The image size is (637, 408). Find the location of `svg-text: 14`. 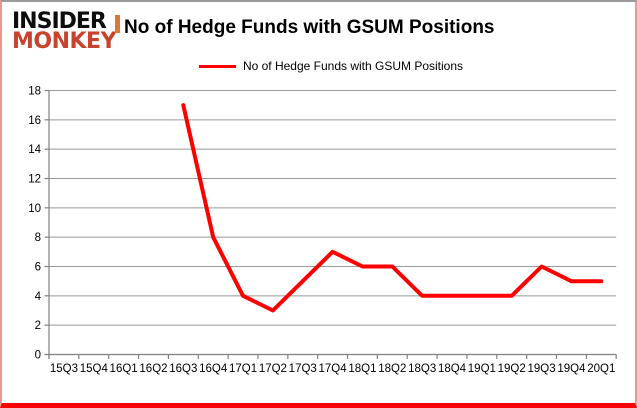

svg-text: 14 is located at coordinates (34, 150).